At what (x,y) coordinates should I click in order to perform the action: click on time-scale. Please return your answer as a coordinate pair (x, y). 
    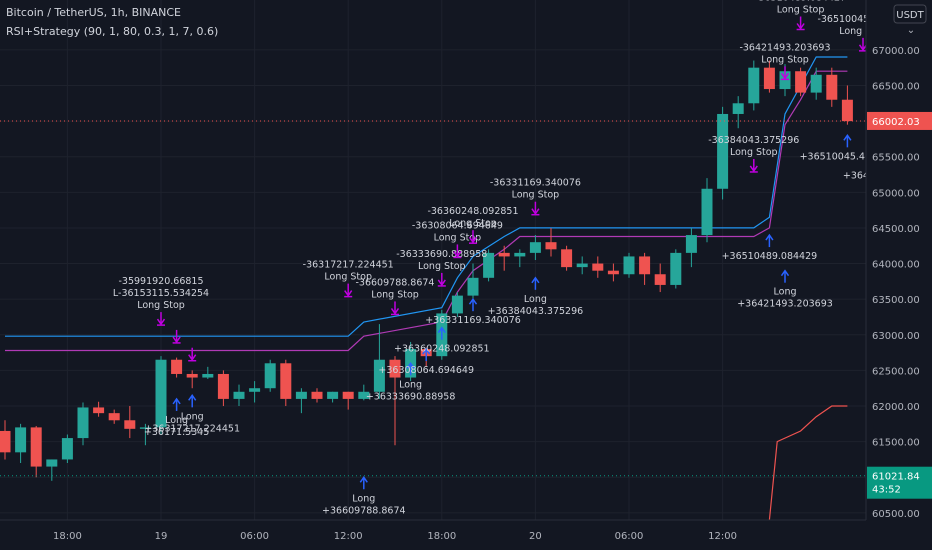
    Looking at the image, I should click on (466, 535).